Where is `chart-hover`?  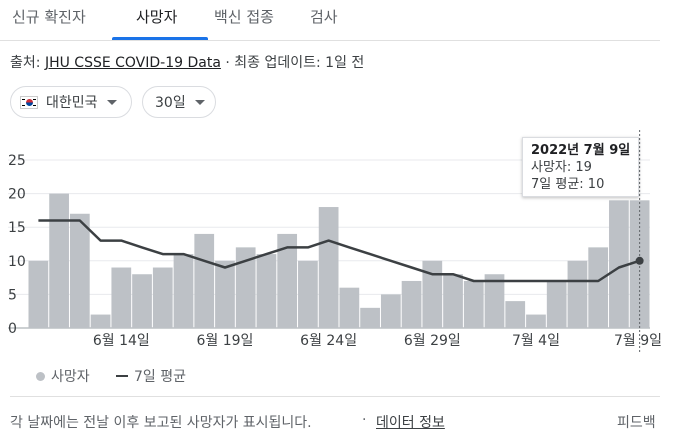
chart-hover is located at coordinates (639, 241).